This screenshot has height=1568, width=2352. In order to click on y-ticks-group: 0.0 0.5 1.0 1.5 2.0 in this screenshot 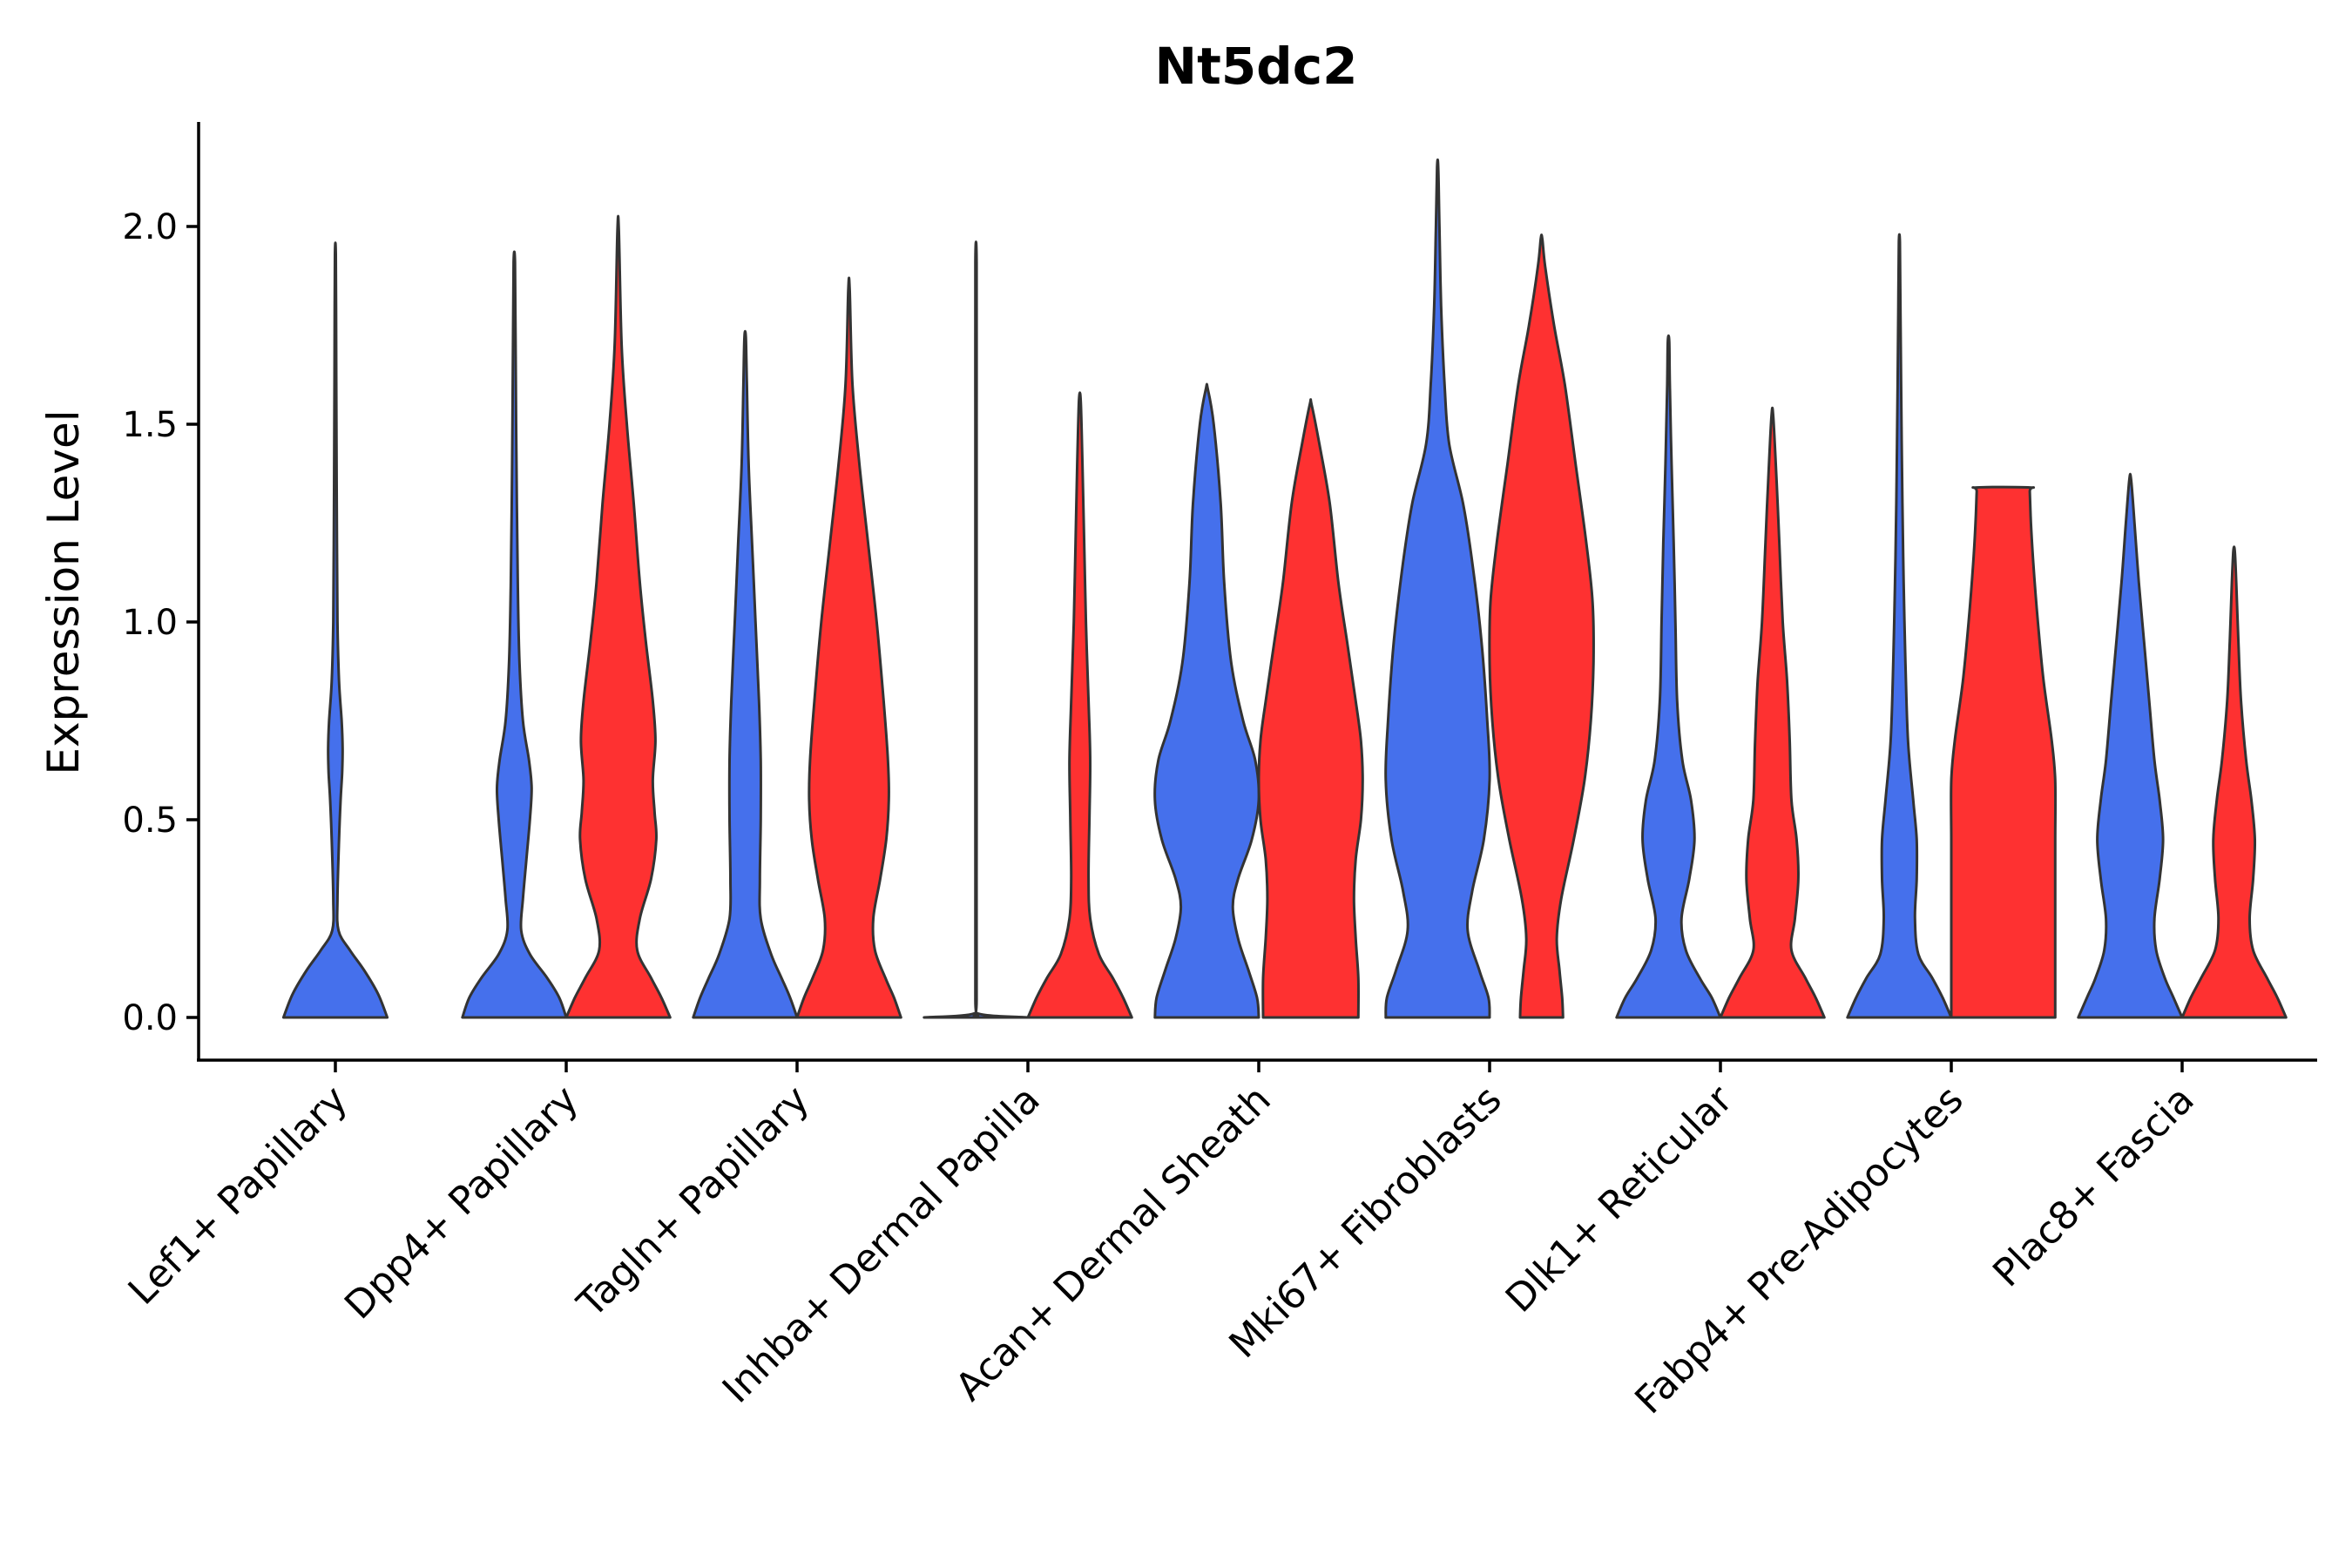, I will do `click(161, 623)`.